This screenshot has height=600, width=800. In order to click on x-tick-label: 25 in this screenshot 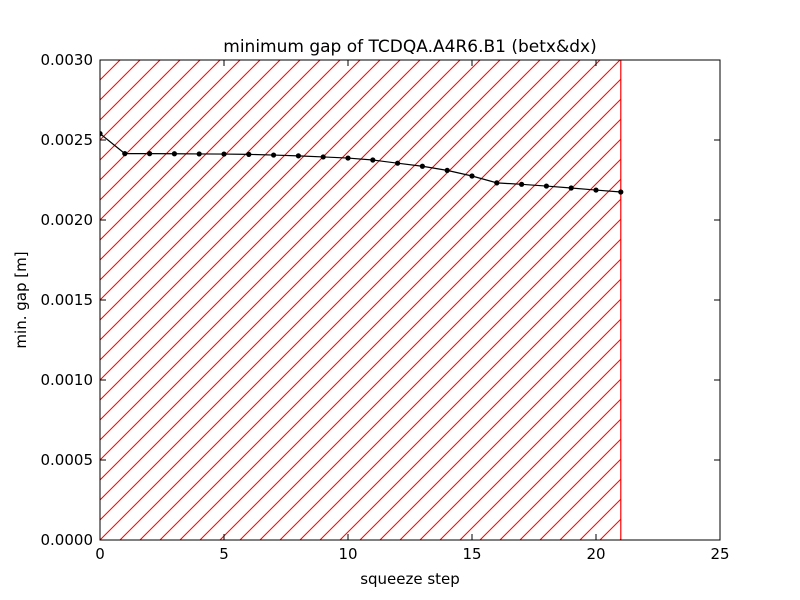, I will do `click(719, 554)`.